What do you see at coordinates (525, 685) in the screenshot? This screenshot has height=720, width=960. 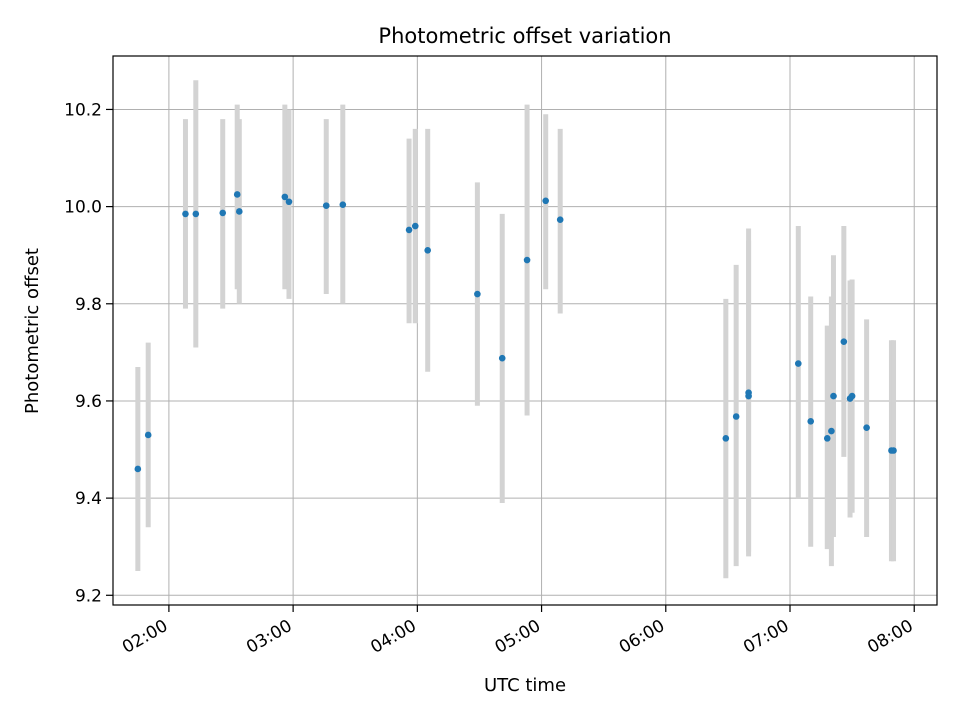 I see `x-axis-label: UTC time` at bounding box center [525, 685].